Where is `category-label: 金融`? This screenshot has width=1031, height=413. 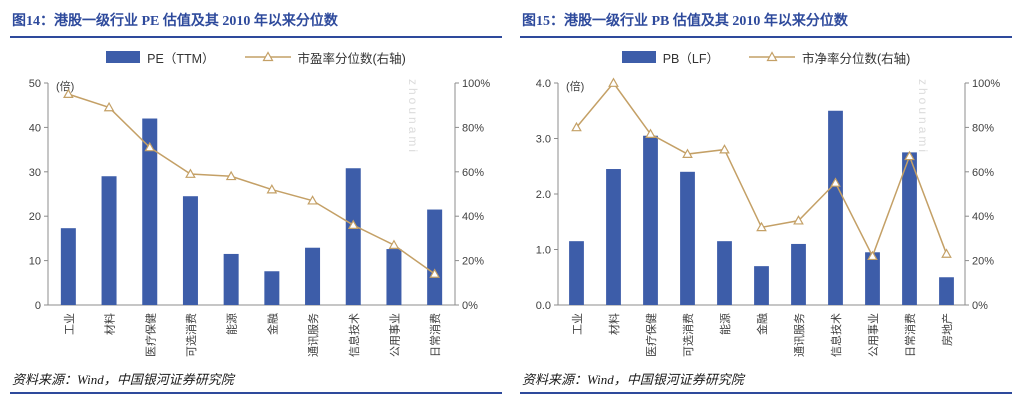
category-label: 金融 is located at coordinates (272, 324).